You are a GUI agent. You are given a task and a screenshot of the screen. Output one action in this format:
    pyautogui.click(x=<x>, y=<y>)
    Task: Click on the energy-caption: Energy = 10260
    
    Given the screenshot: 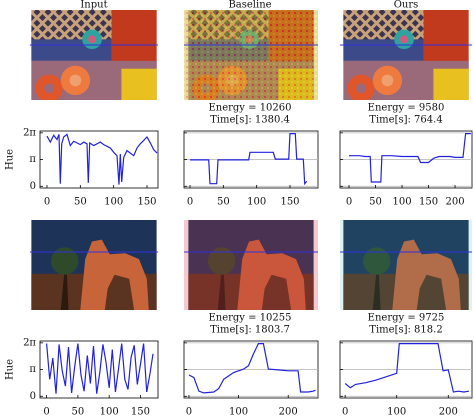 What is the action you would take?
    pyautogui.click(x=249, y=108)
    